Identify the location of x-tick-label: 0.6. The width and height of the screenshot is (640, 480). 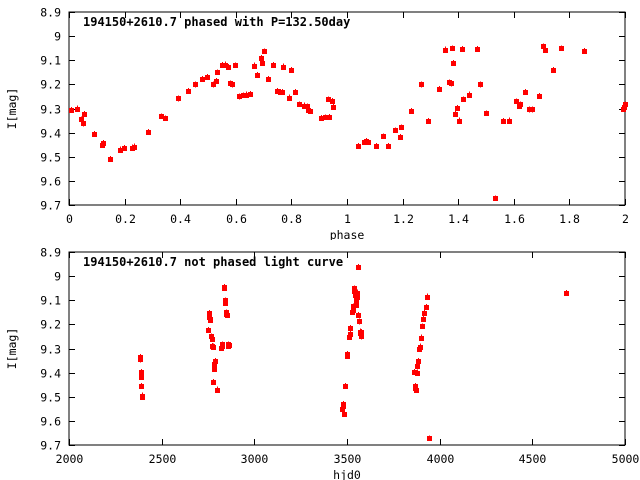
(236, 219).